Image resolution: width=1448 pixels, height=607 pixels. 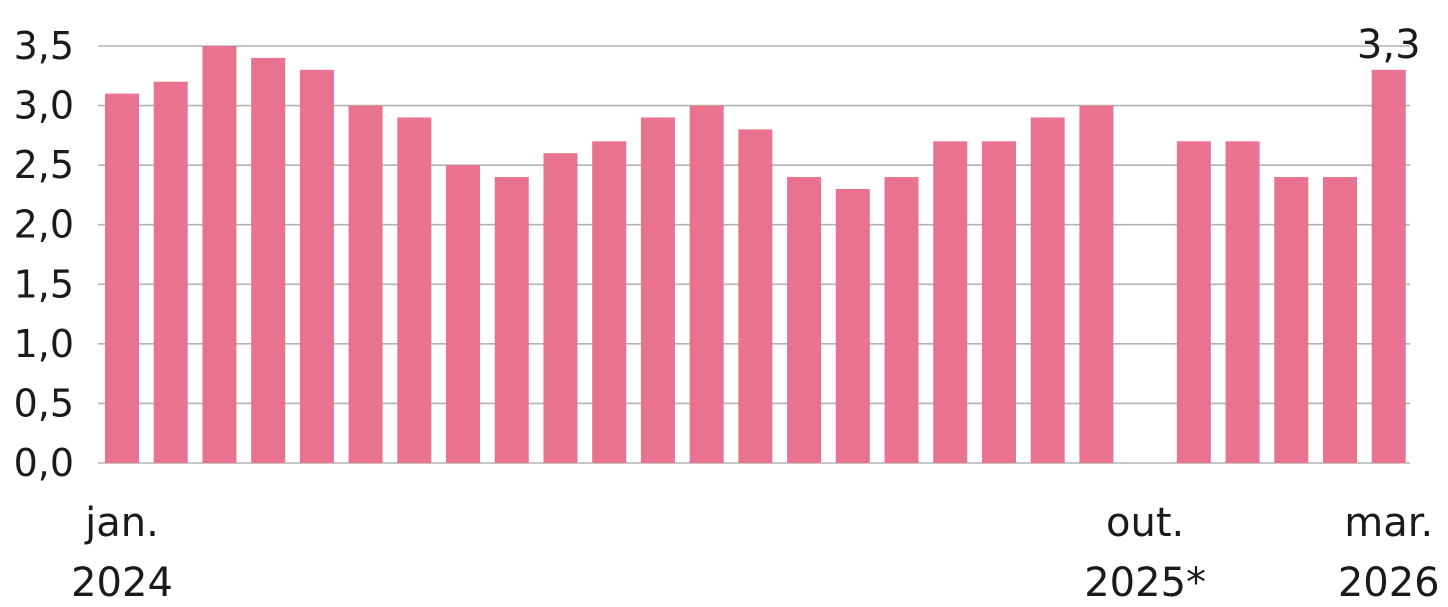 I want to click on x-axis-label-month: jan., so click(x=121, y=523).